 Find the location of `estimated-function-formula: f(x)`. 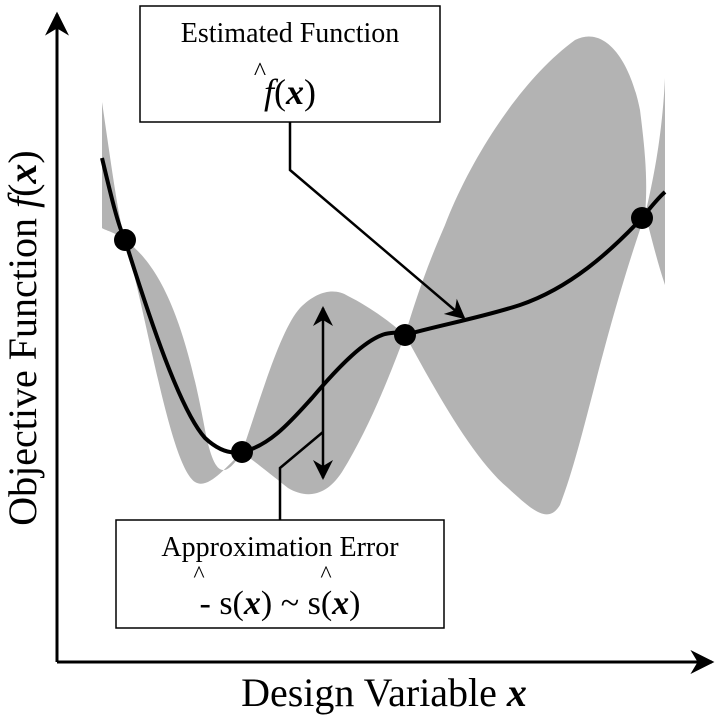

estimated-function-formula: f(x) is located at coordinates (290, 92).